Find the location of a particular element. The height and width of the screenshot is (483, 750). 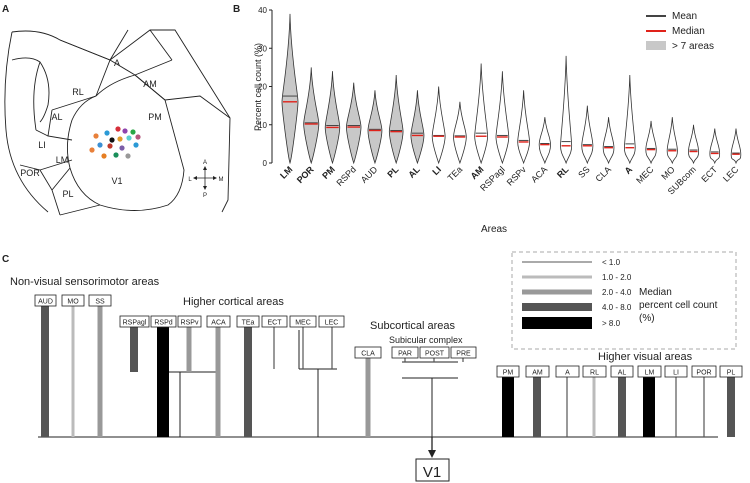

y-tick-label: 0 is located at coordinates (265, 163).